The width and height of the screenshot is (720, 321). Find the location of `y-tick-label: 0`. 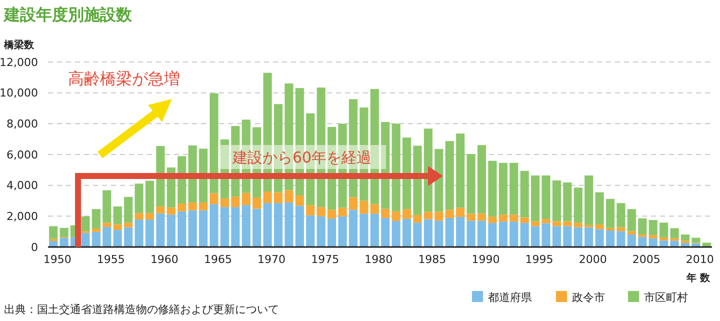

y-tick-label: 0 is located at coordinates (34, 247).